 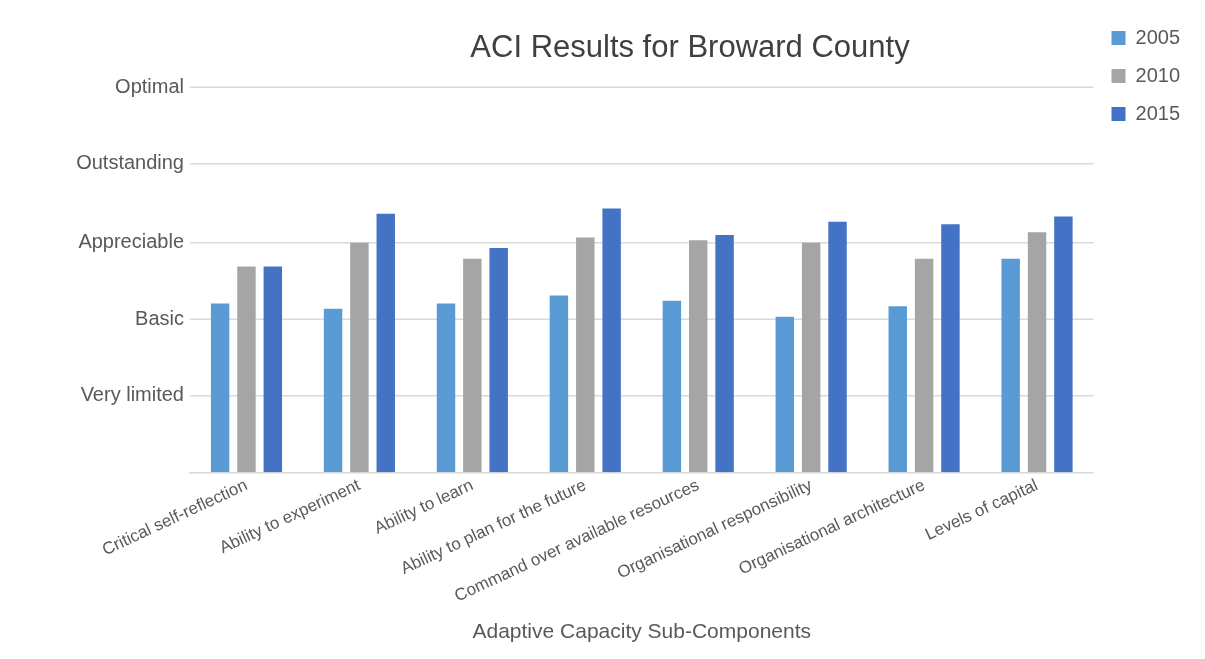 I want to click on legend-label: 2005, so click(x=1158, y=36).